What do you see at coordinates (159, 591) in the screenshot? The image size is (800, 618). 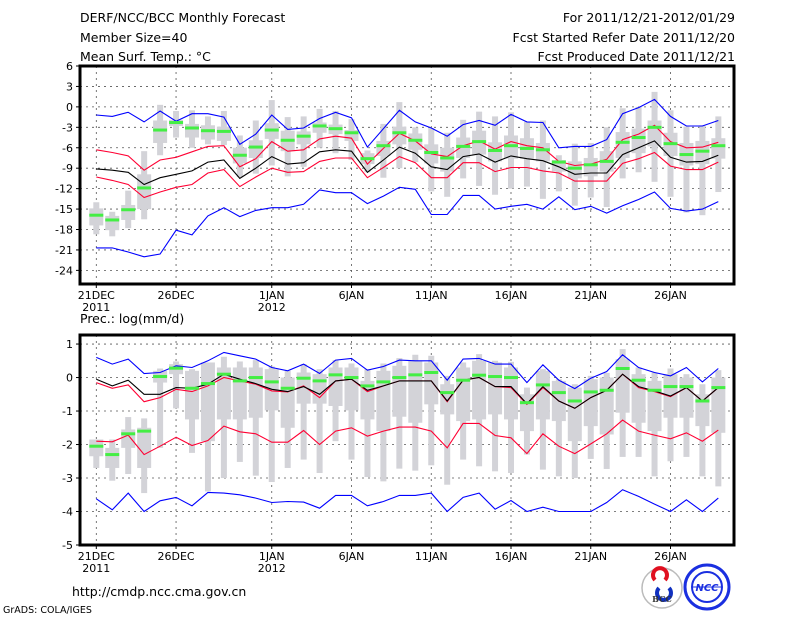 I see `source-url: http://cmdp.ncc.cma.gov.cn` at bounding box center [159, 591].